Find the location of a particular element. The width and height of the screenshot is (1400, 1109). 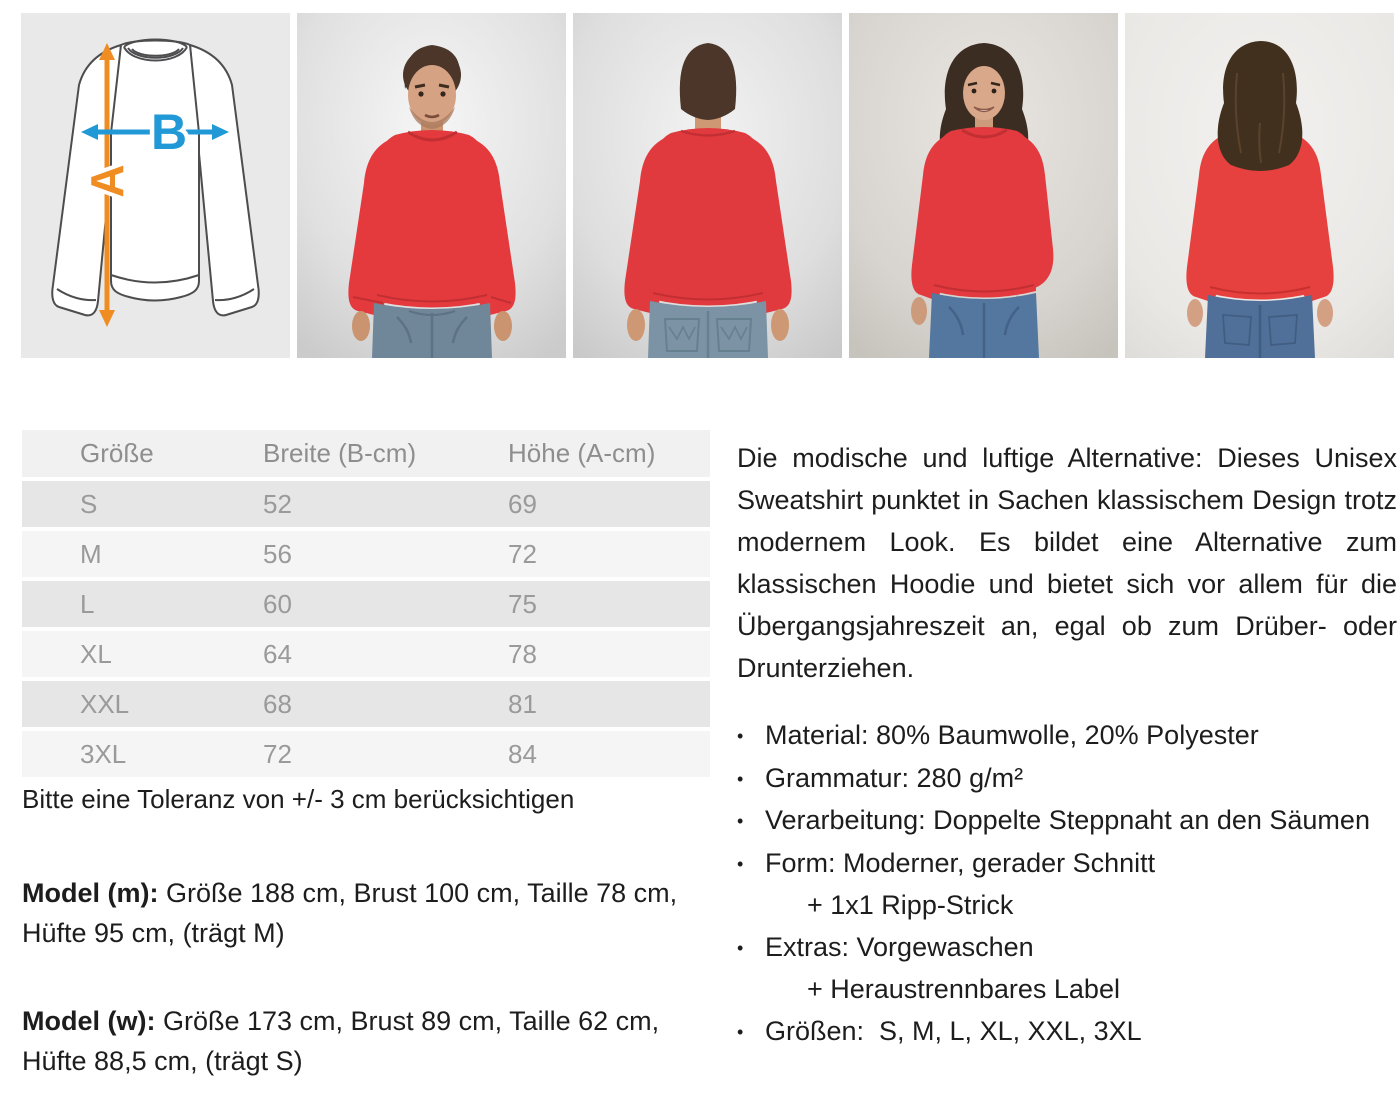

height-label: A is located at coordinates (107, 180).